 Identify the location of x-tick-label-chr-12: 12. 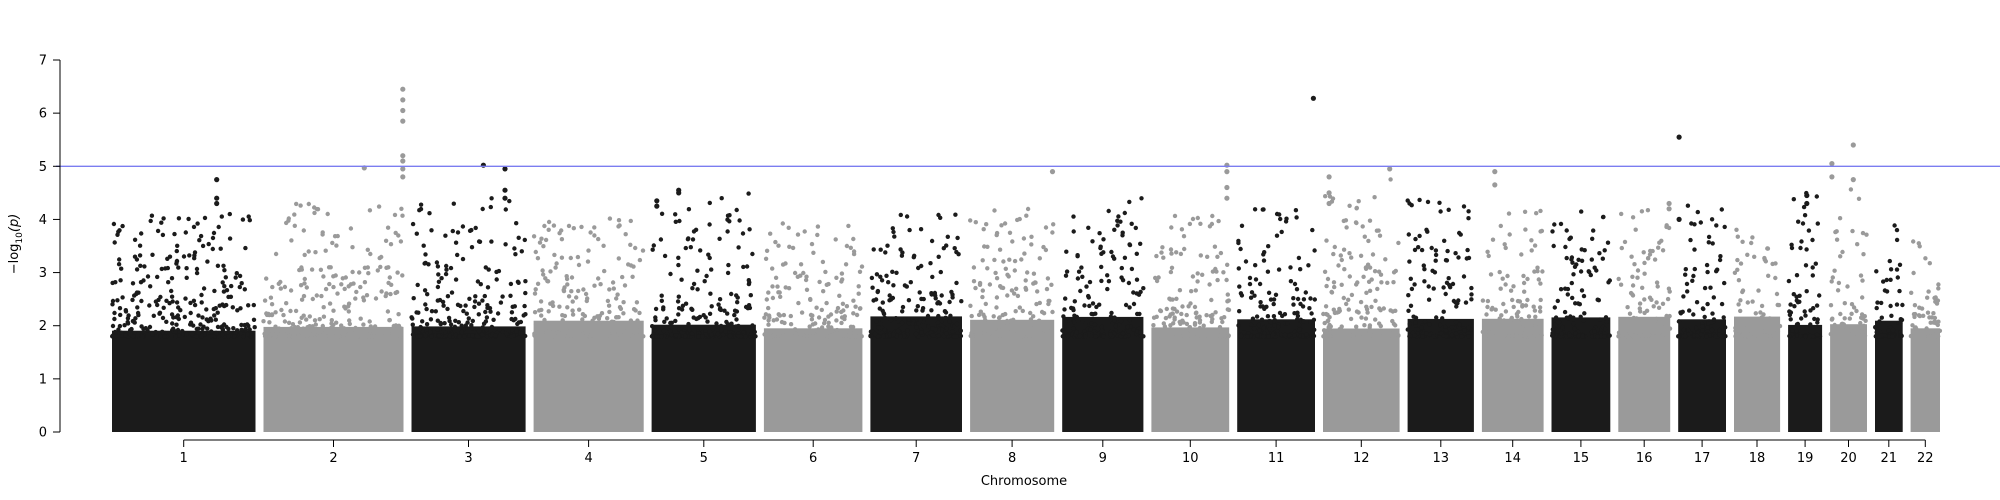
(1361, 458).